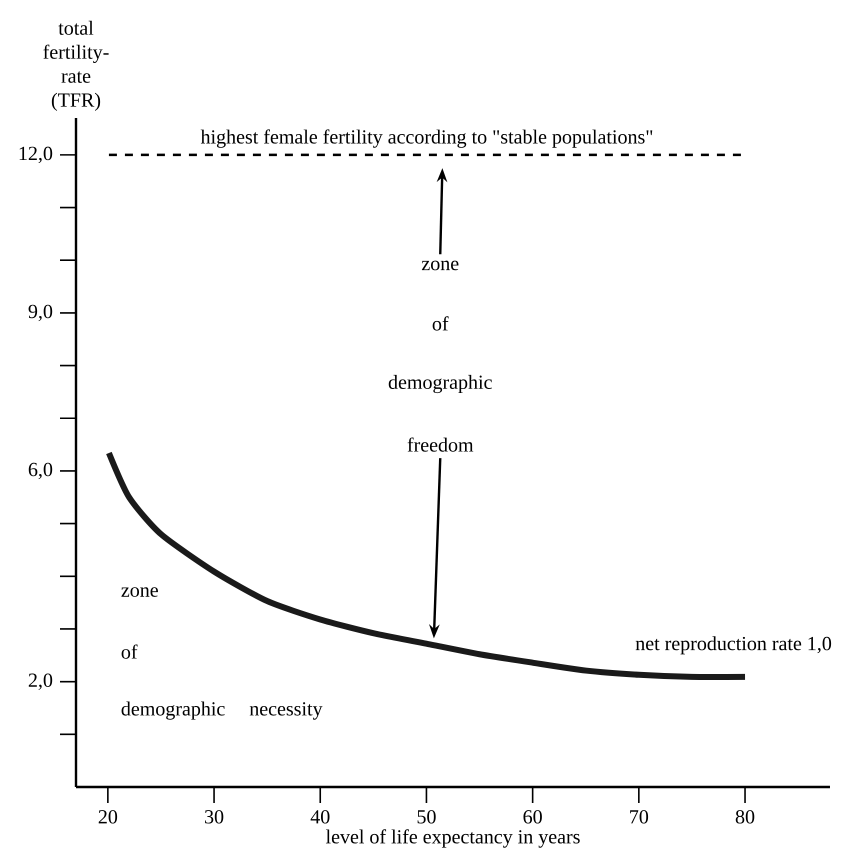 This screenshot has width=842, height=865. I want to click on annotation: freedom, so click(441, 444).